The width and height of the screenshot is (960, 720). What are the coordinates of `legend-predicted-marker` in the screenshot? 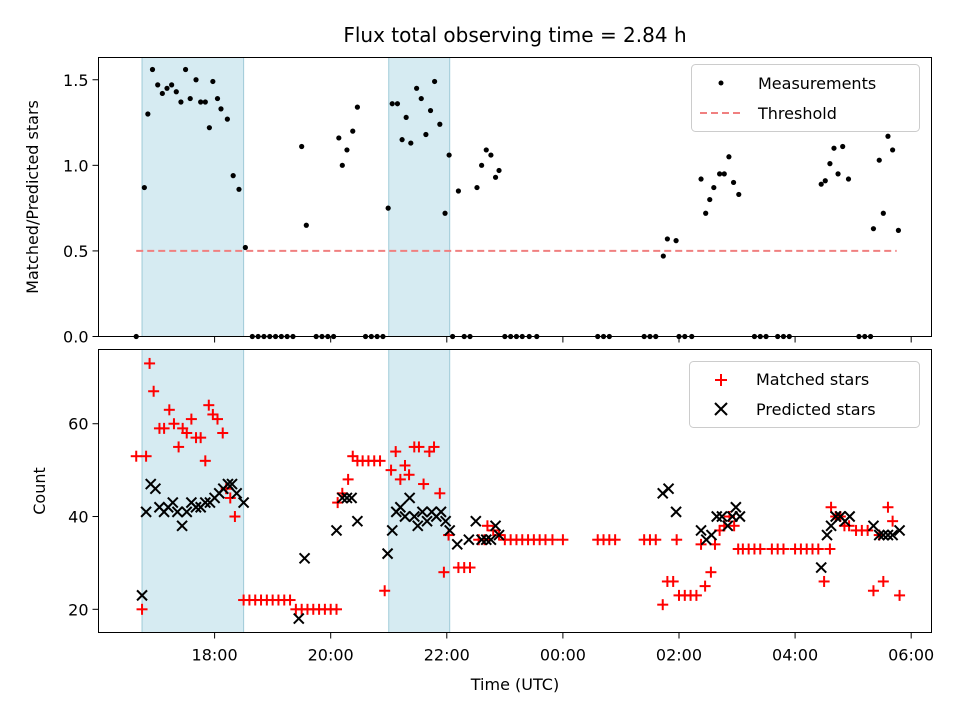 It's located at (721, 409).